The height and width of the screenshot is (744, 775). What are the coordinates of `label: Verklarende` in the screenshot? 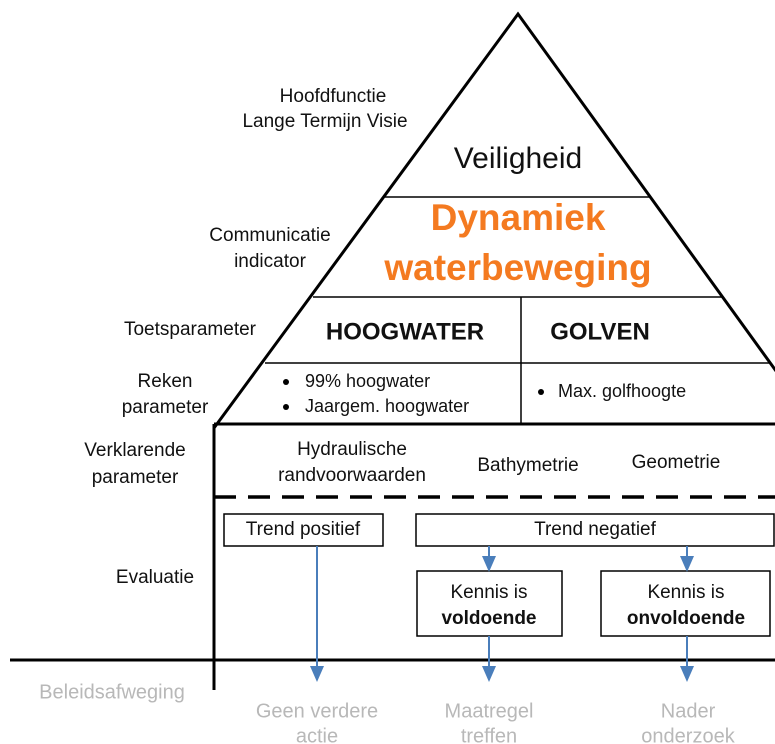 It's located at (134, 450).